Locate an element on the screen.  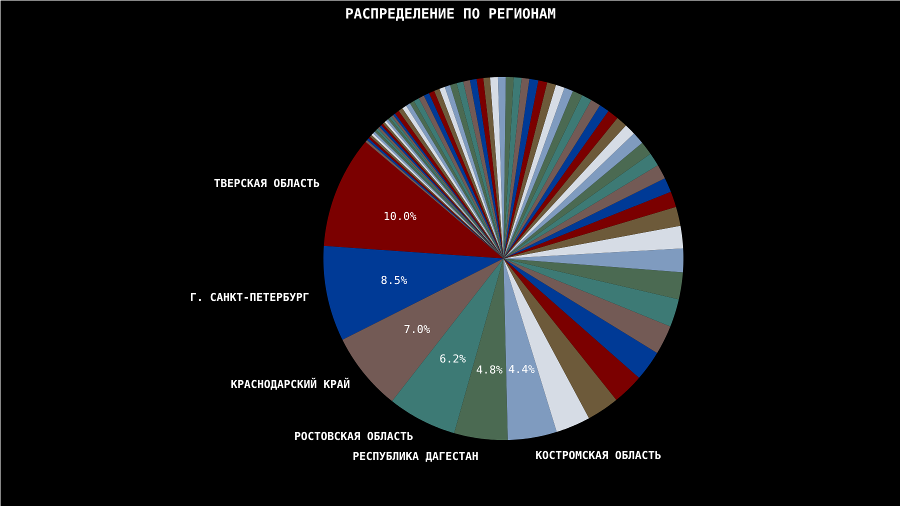
slice-label: Г. САНКТ-ПЕТЕРБУРГ is located at coordinates (250, 297).